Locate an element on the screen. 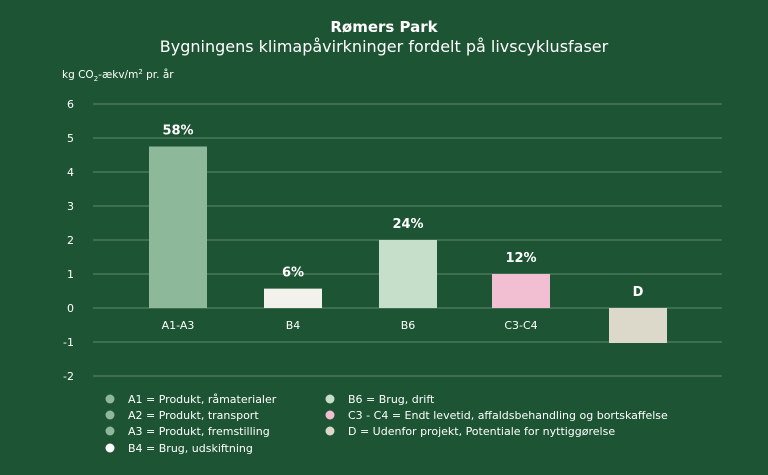  y-axis-label: kg CO2-ækv/m2 pr. år is located at coordinates (118, 75).